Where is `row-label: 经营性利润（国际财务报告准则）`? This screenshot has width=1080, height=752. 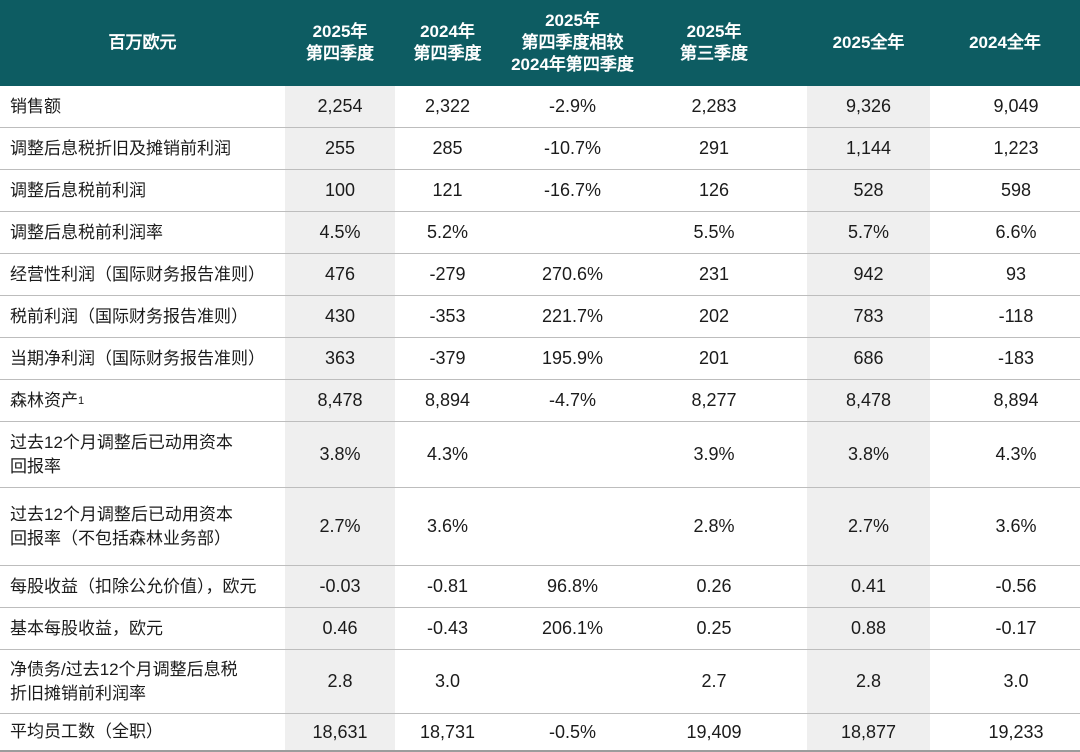
row-label: 经营性利润（国际财务报告准则） is located at coordinates (137, 274).